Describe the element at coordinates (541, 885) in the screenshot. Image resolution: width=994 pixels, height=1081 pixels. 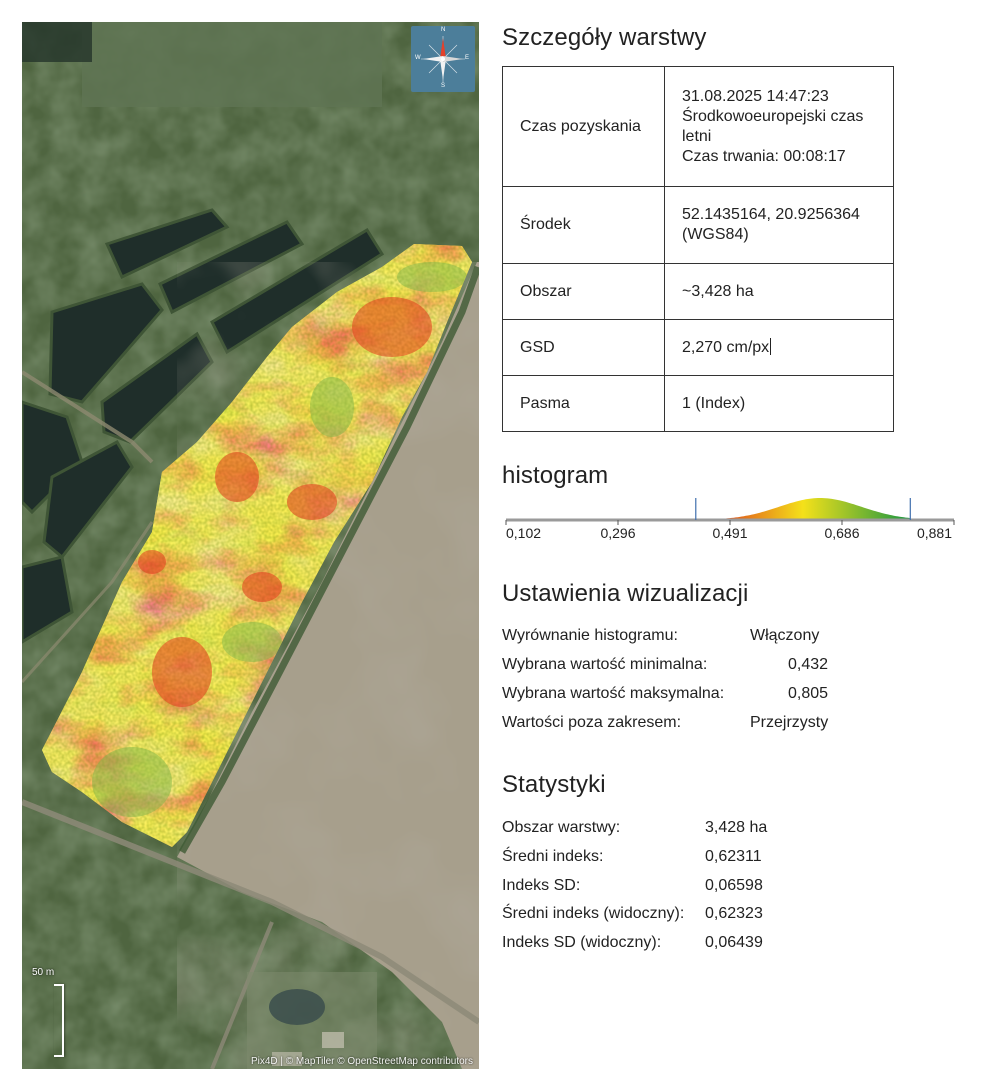
I see `index-sd-label: Indeks SD:` at that location.